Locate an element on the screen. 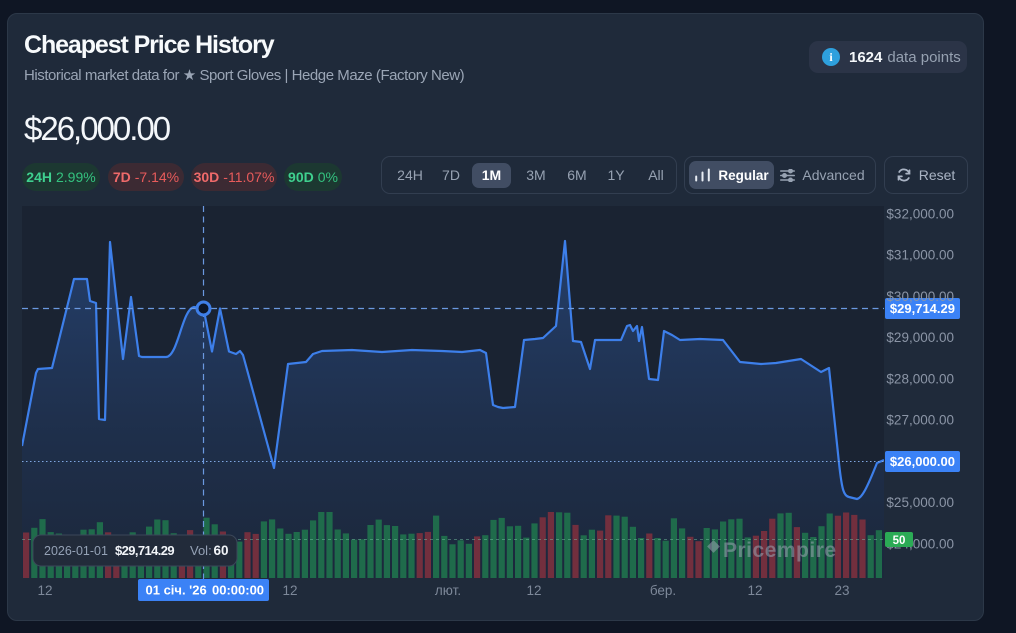  svg-text: $27,000.00 is located at coordinates (920, 420).